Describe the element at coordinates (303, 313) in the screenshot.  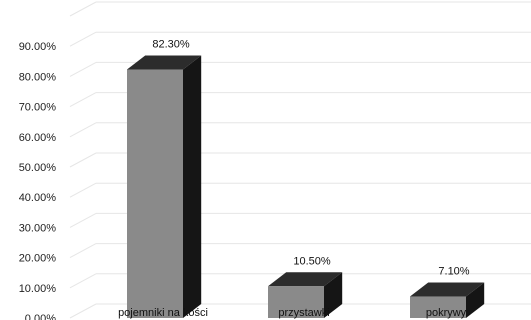
I see `category-label: przystawki` at that location.